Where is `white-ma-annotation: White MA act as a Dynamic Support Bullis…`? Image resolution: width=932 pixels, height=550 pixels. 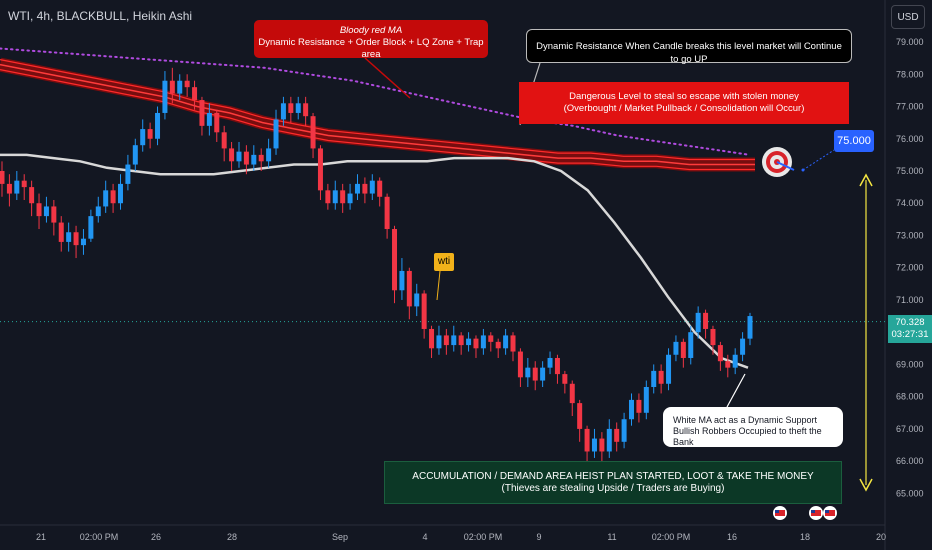
white-ma-annotation: White MA act as a Dynamic Support Bullis… is located at coordinates (753, 427).